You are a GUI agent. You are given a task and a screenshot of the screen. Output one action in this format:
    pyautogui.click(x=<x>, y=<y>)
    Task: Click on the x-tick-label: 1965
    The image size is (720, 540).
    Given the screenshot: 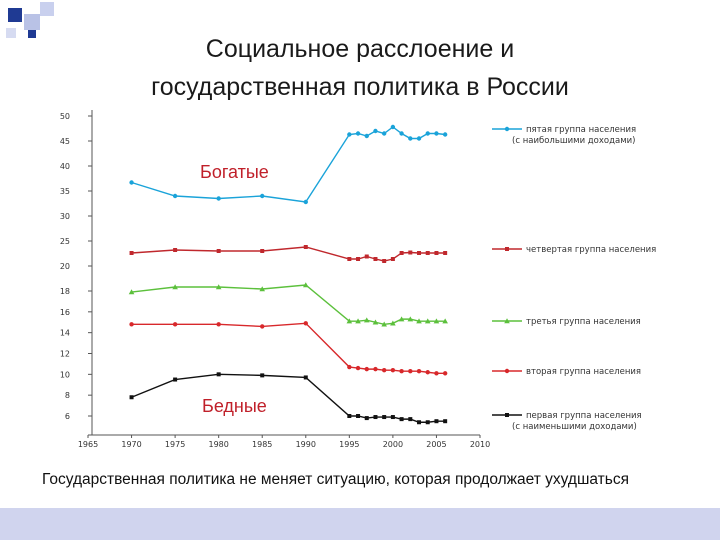 What is the action you would take?
    pyautogui.click(x=88, y=444)
    